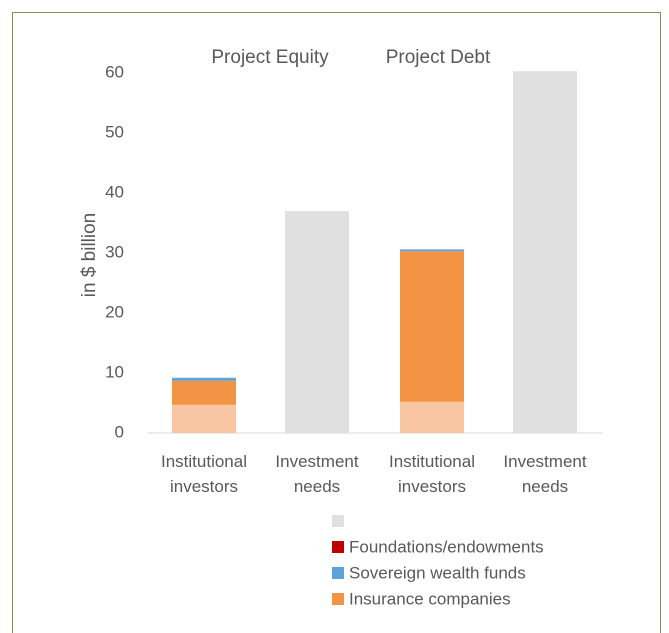 The width and height of the screenshot is (669, 633). Describe the element at coordinates (114, 371) in the screenshot. I see `y-tick-label: 10` at that location.